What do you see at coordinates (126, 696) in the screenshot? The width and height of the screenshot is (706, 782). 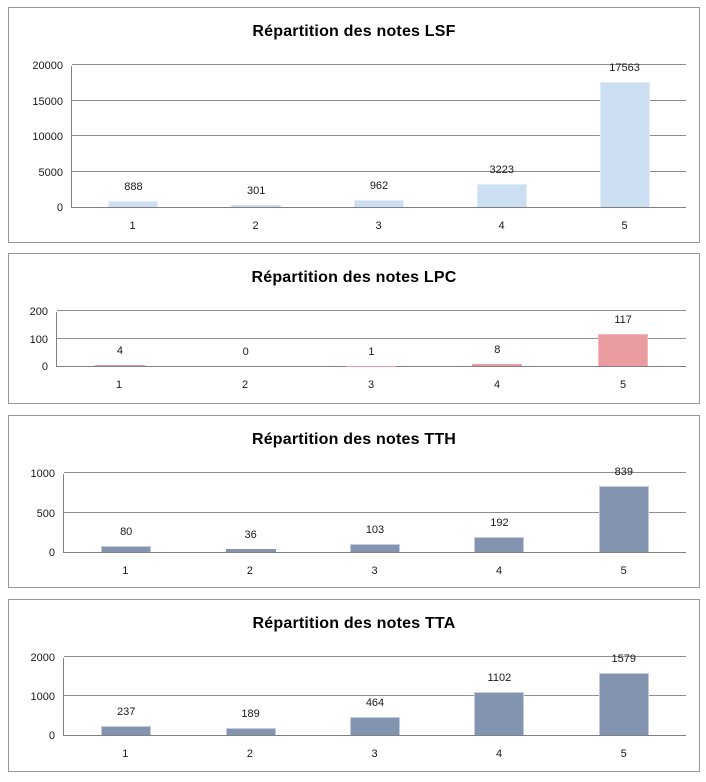 I see `bar-slot: 237` at bounding box center [126, 696].